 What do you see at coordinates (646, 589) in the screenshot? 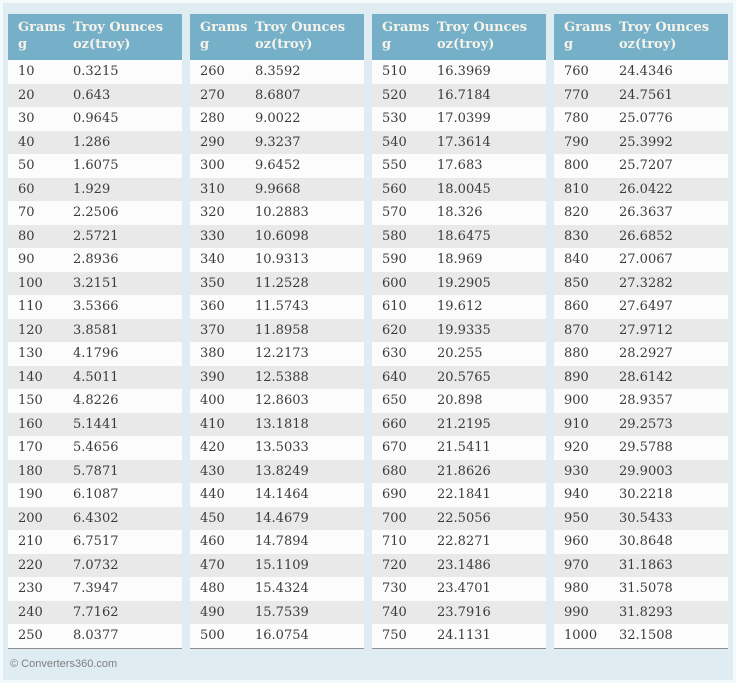
I see `troy-ounces-cell: 31.5078` at bounding box center [646, 589].